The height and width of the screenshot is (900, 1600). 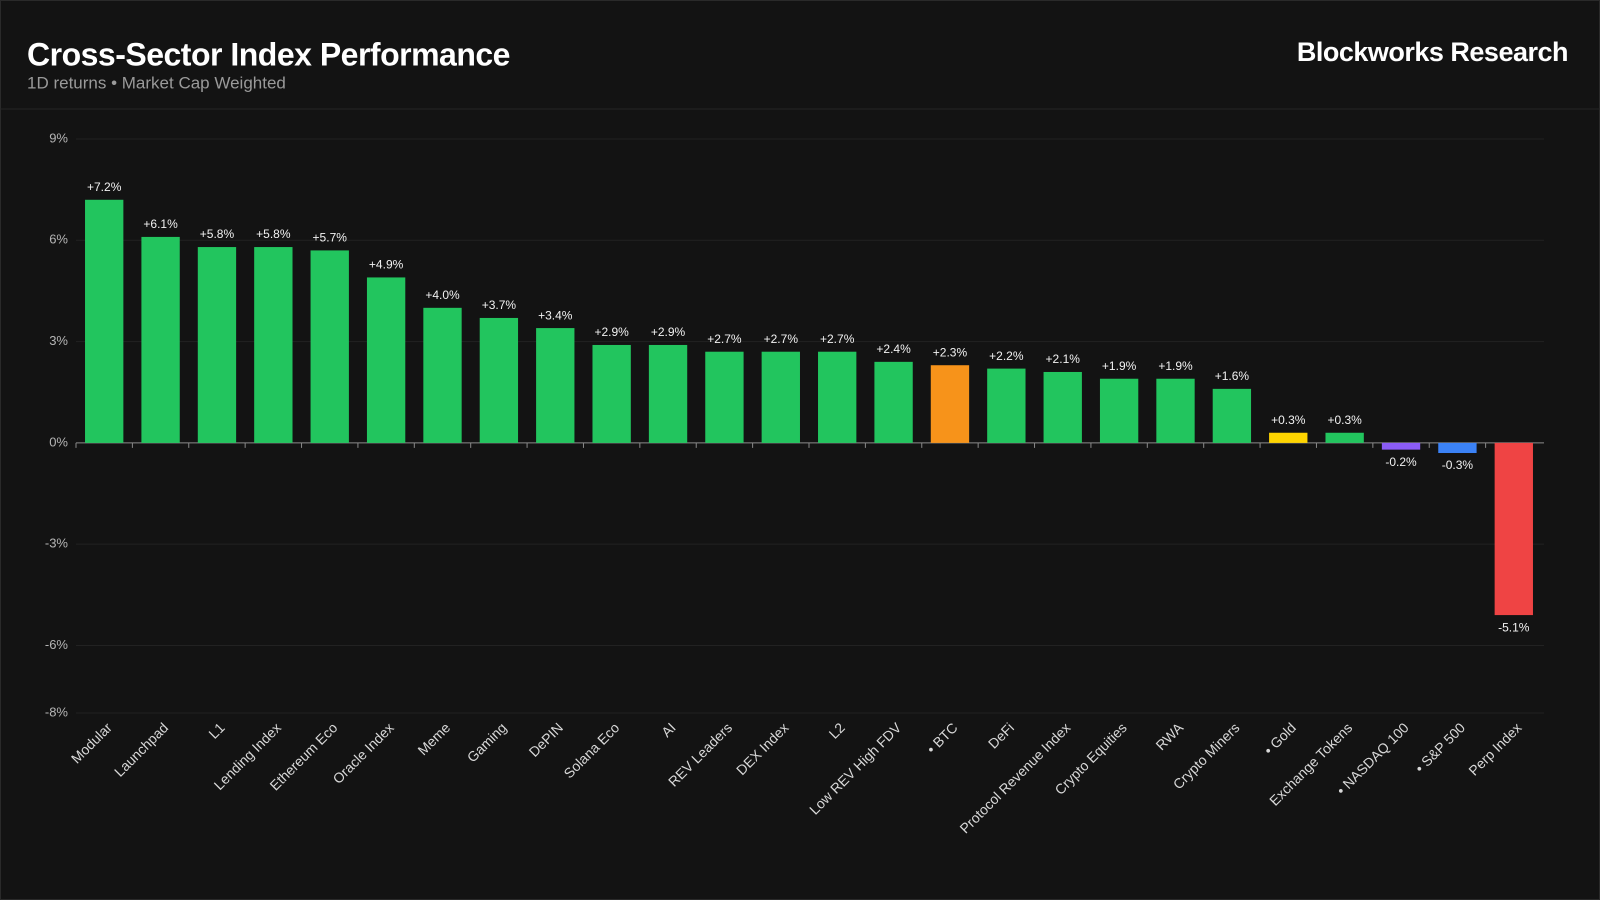 What do you see at coordinates (1514, 627) in the screenshot?
I see `value-label: -5.1%` at bounding box center [1514, 627].